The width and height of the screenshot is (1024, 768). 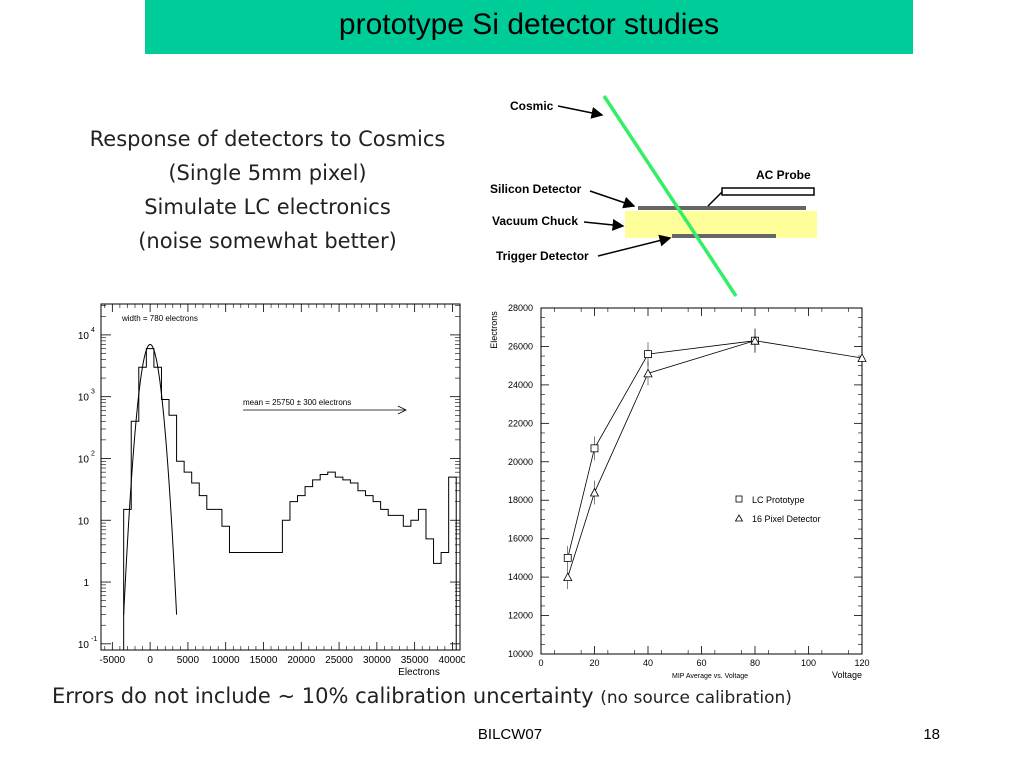 I want to click on label-silicon: Silicon Detector, so click(x=536, y=189).